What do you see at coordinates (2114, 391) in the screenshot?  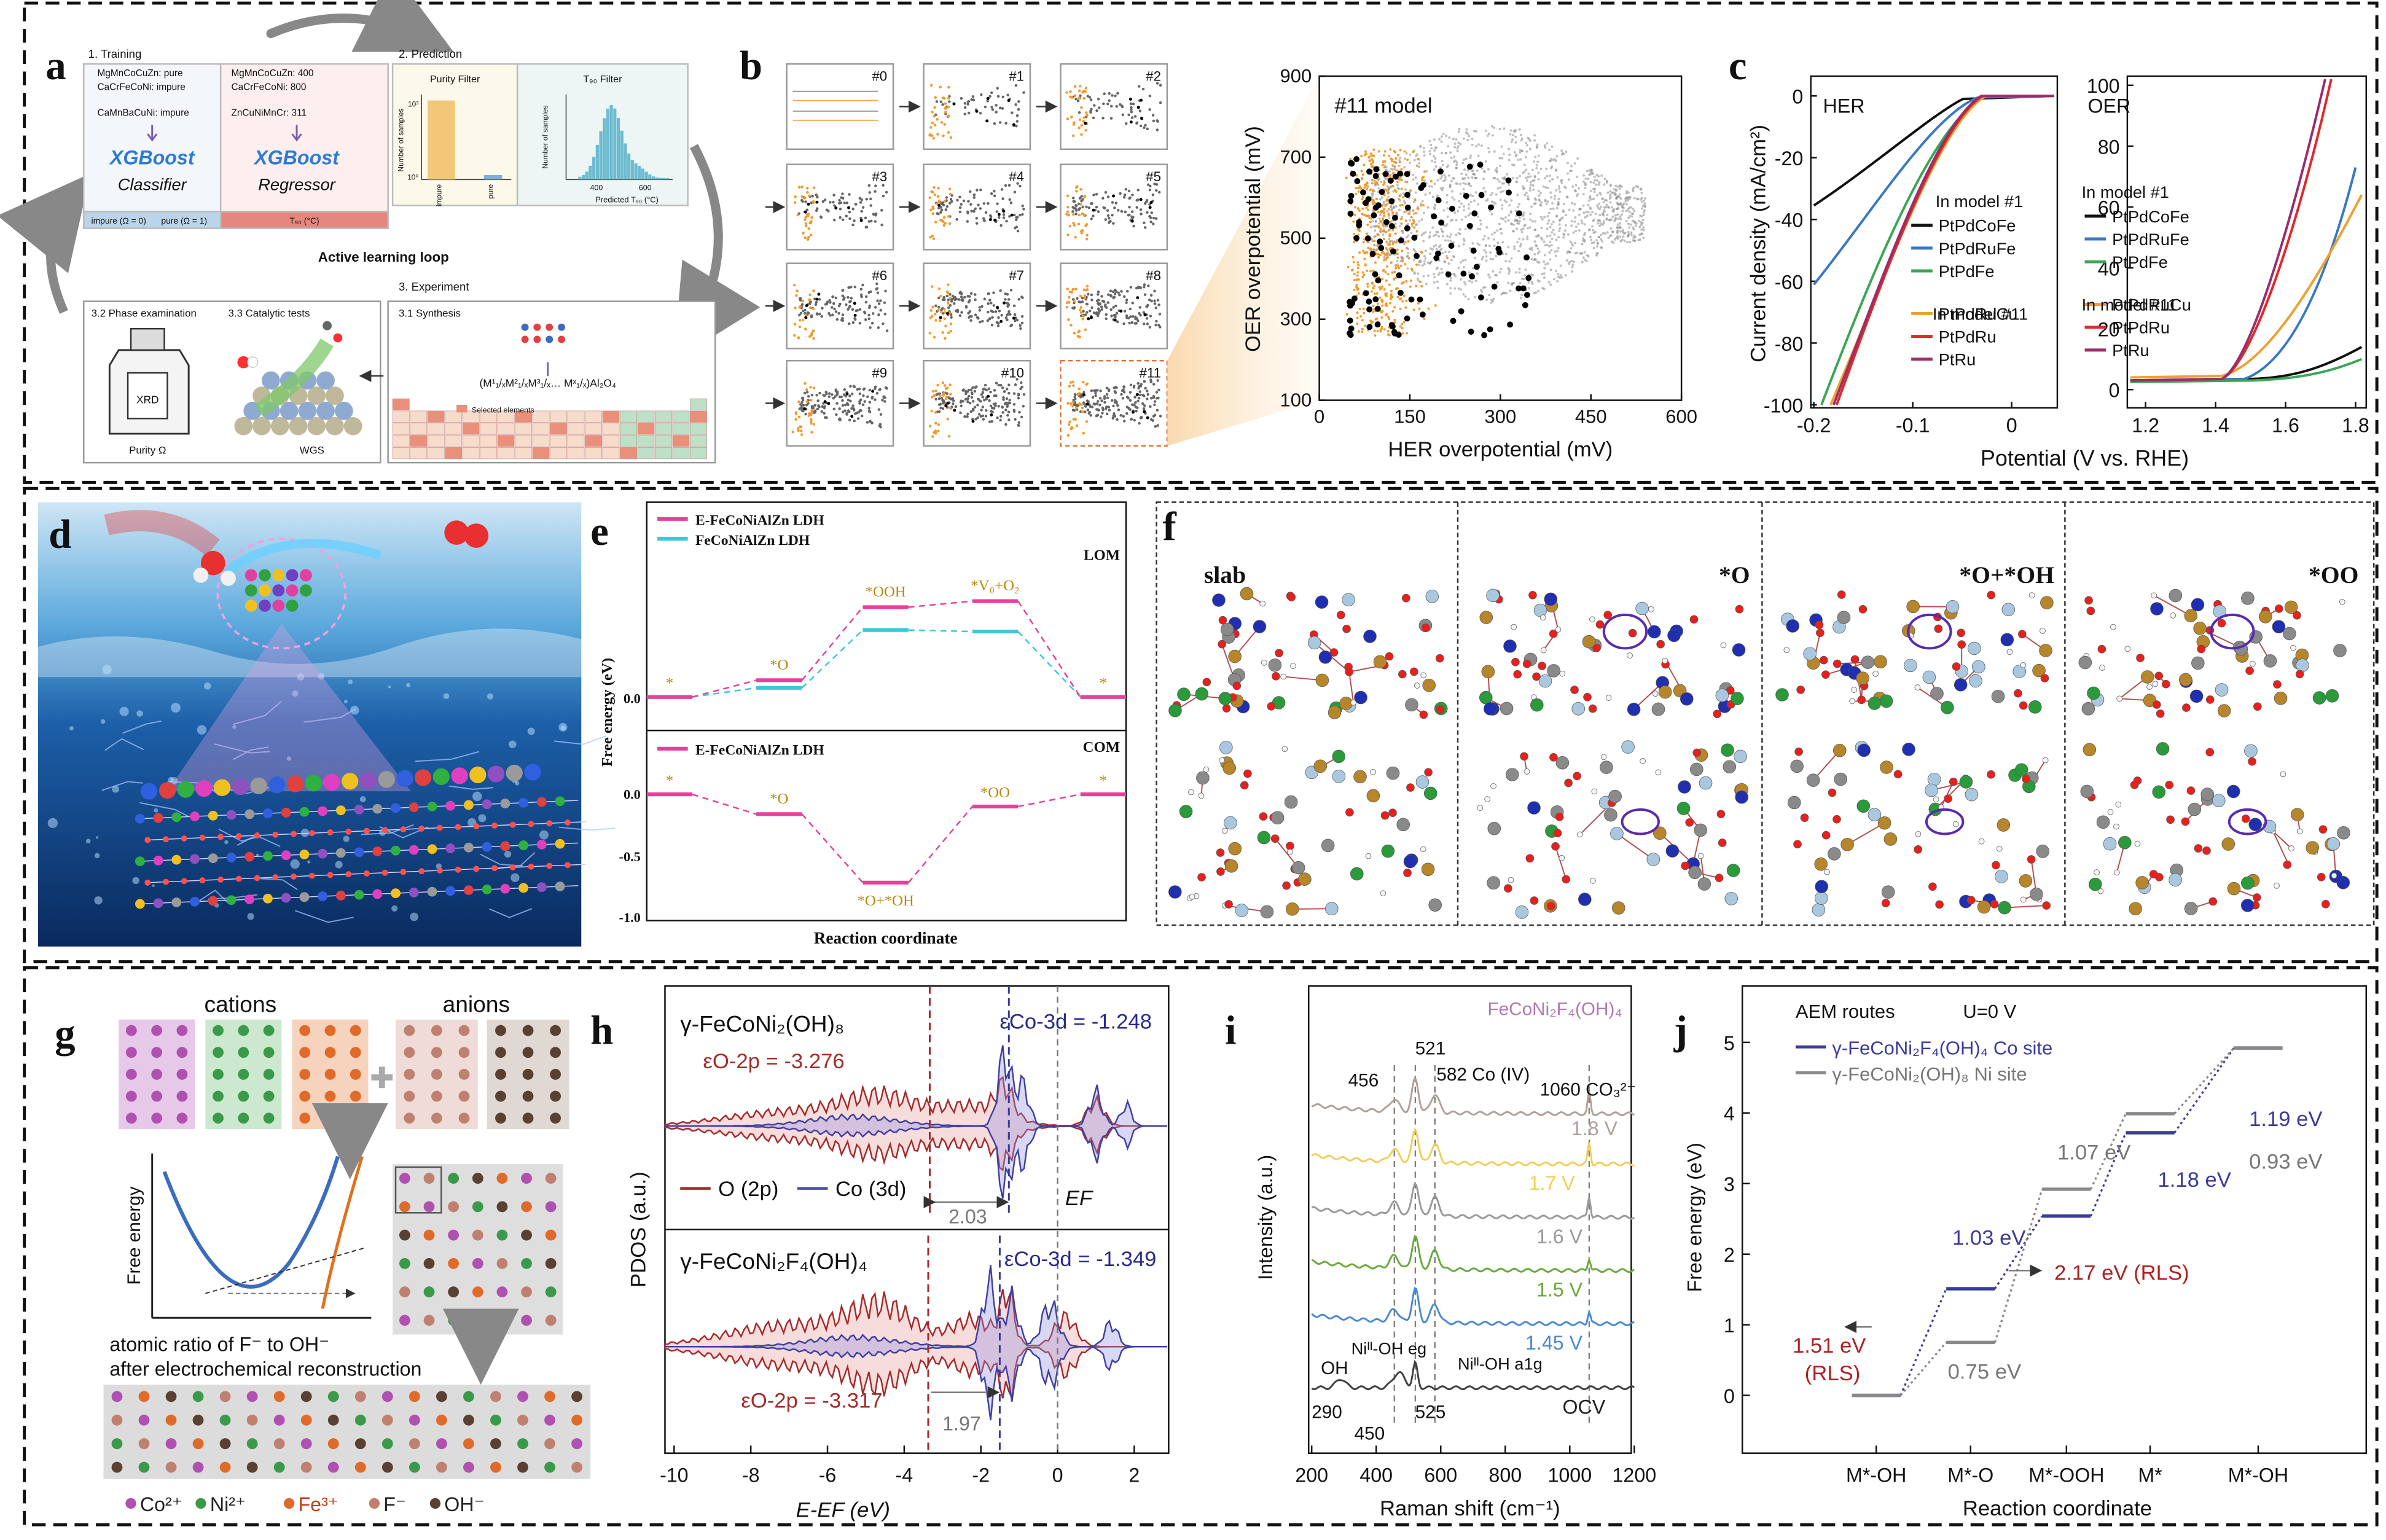 I see `y-tick-label: 0` at bounding box center [2114, 391].